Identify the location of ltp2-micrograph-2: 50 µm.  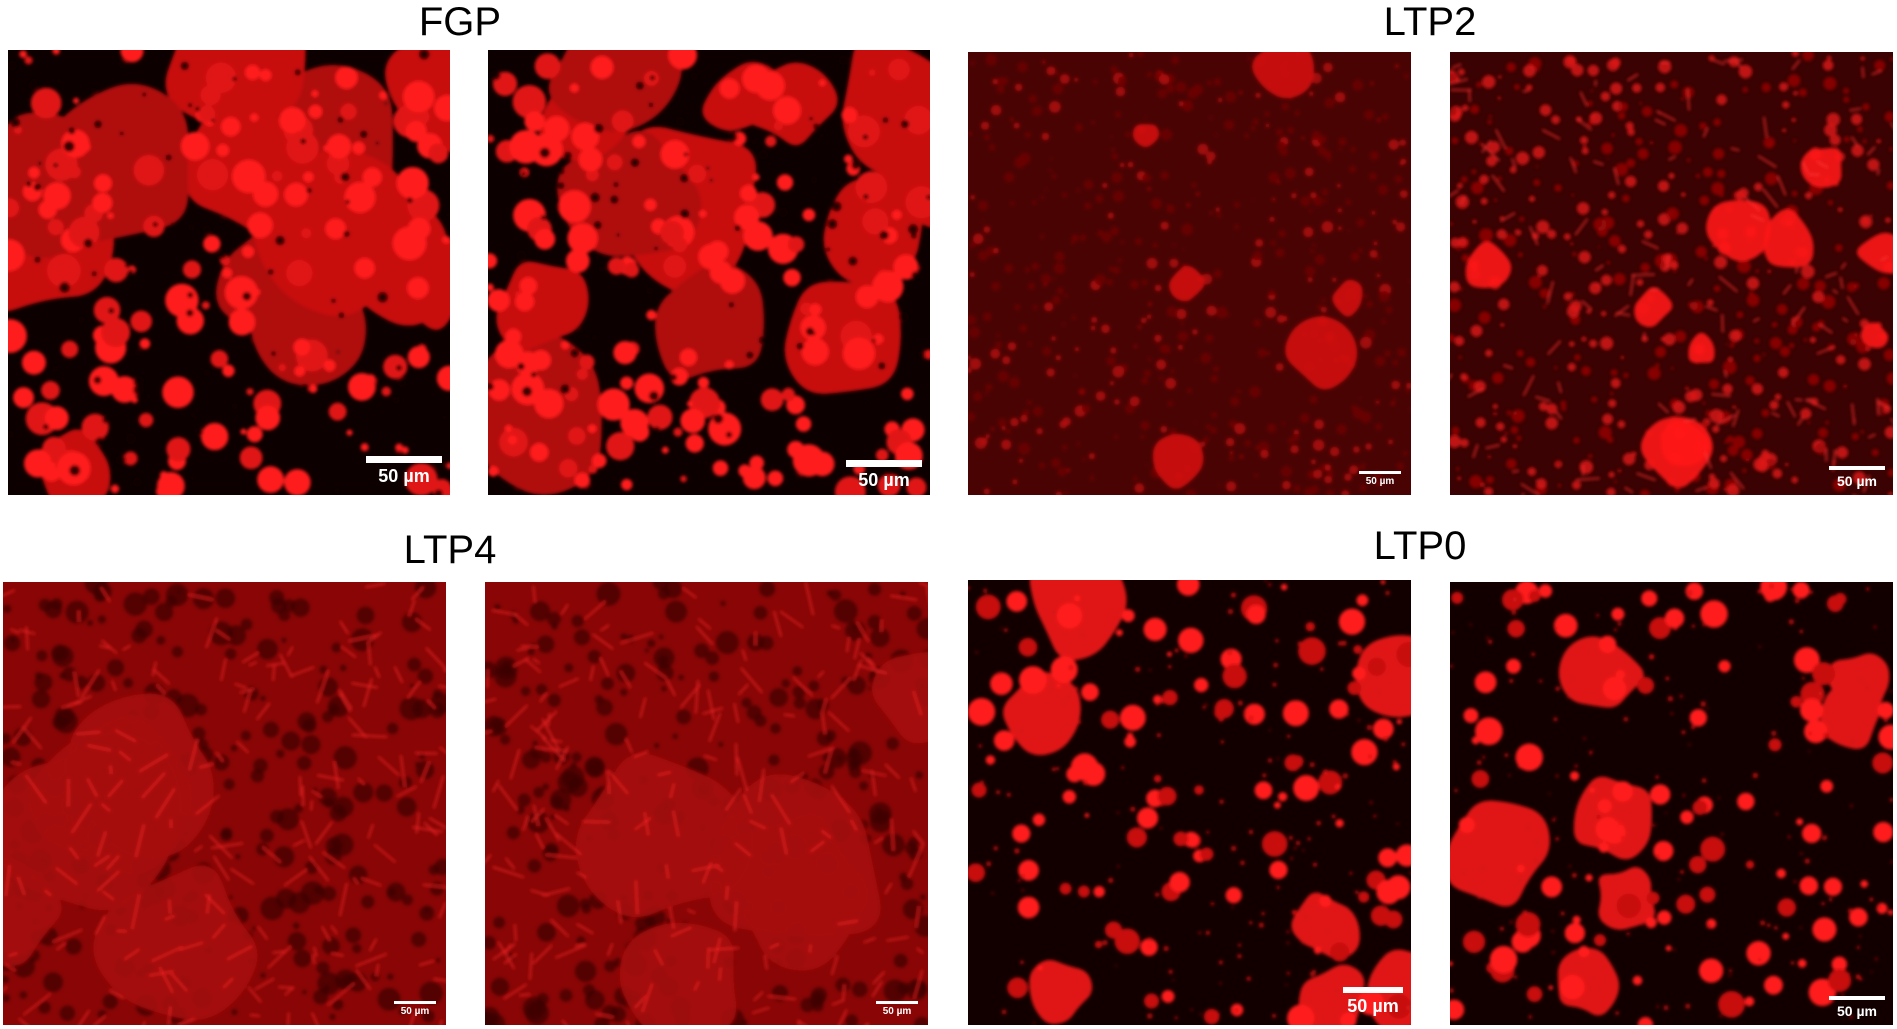
(1671, 273).